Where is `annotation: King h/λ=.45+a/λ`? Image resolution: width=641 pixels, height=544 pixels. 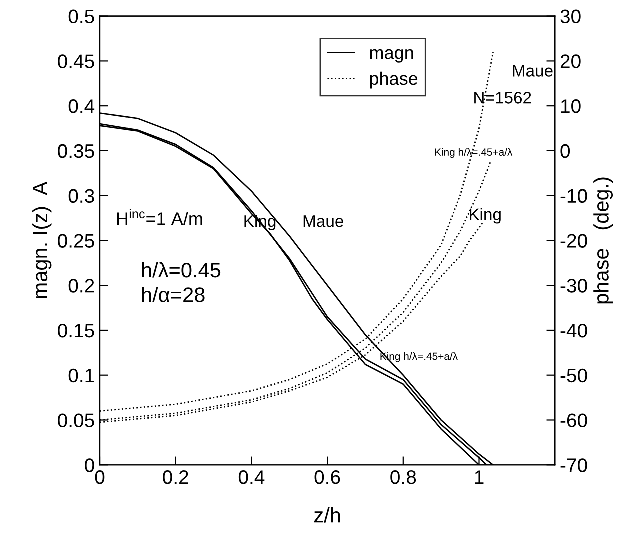 annotation: King h/λ=.45+a/λ is located at coordinates (474, 153).